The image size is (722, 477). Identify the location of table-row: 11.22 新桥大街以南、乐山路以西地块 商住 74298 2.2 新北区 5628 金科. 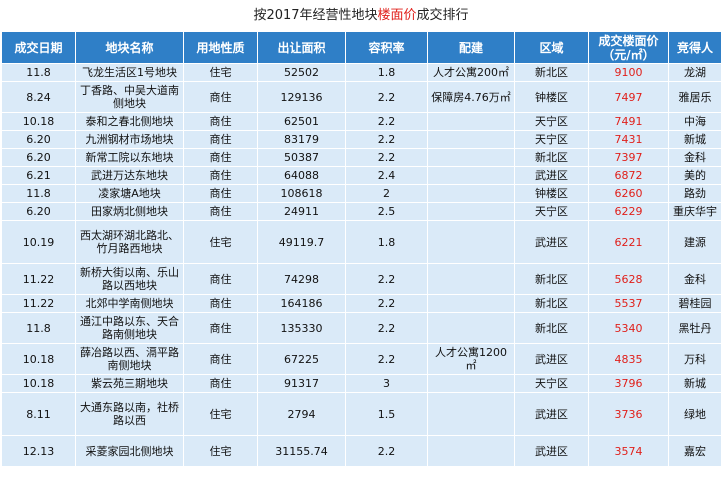
(361, 279).